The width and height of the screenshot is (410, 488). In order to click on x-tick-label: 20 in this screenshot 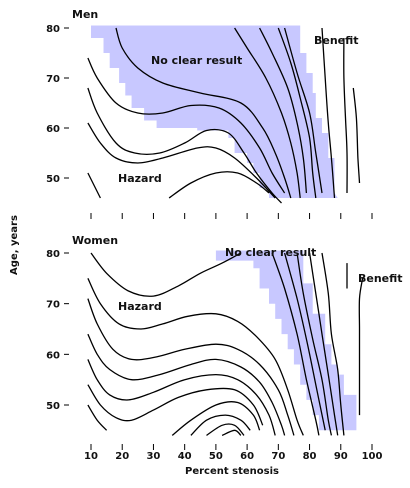, I will do `click(122, 456)`.